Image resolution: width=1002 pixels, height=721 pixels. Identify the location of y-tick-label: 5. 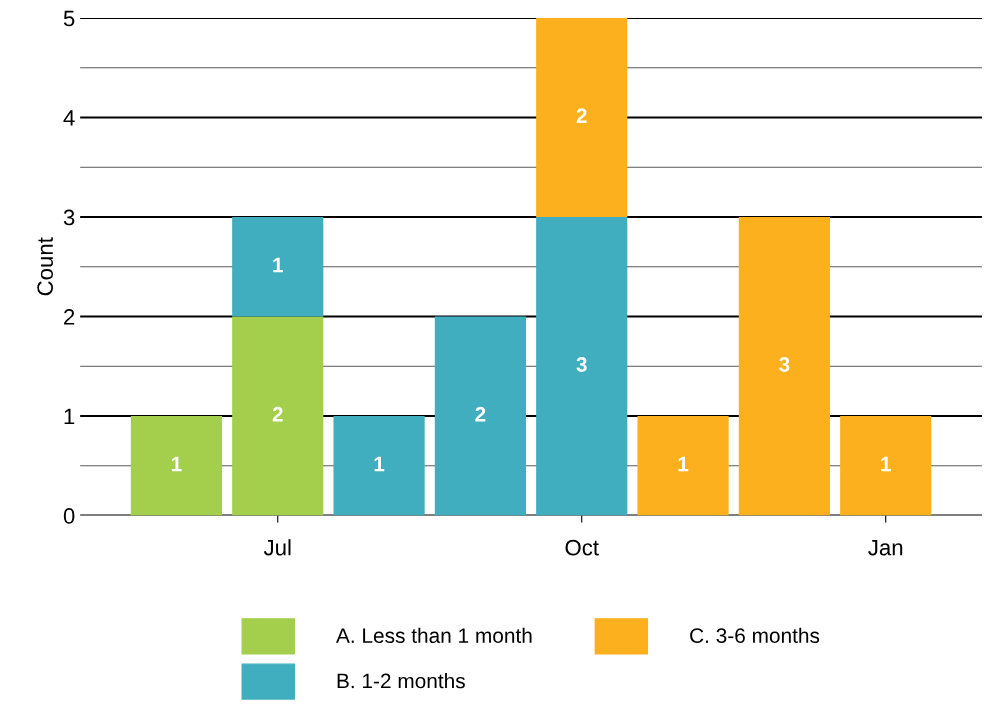
(69, 18).